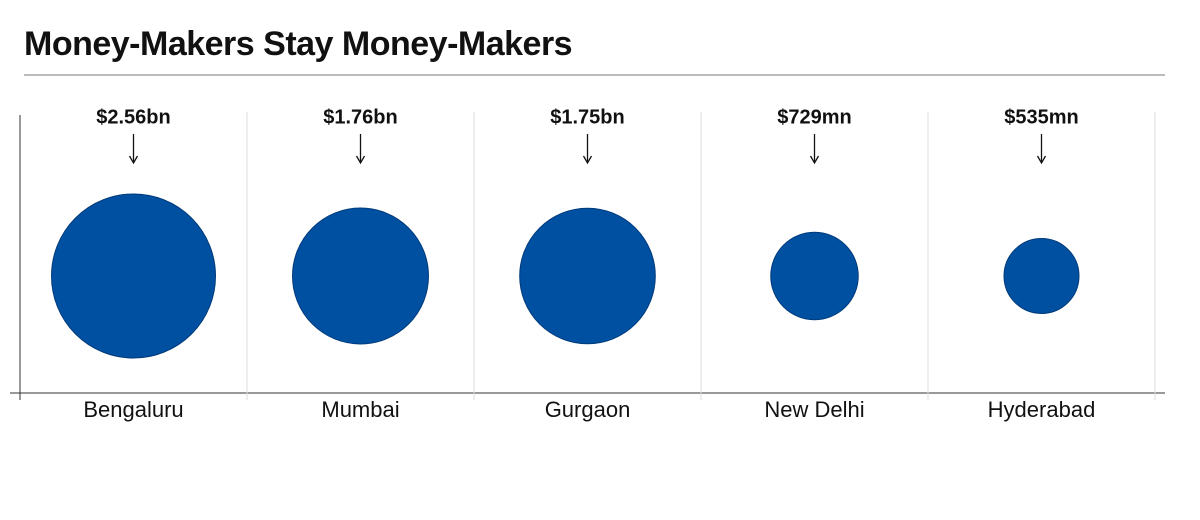 This screenshot has height=520, width=1200. What do you see at coordinates (587, 117) in the screenshot?
I see `value-label: $1.75bn` at bounding box center [587, 117].